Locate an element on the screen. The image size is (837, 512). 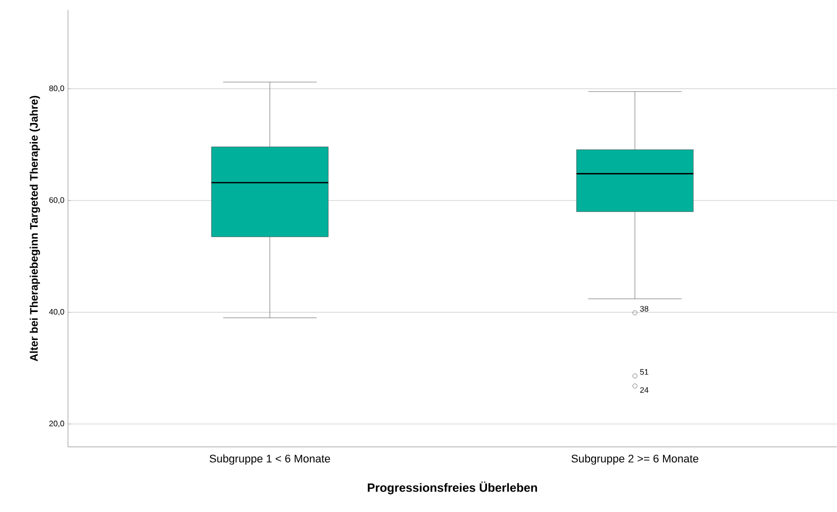
annotation: 38 is located at coordinates (644, 309).